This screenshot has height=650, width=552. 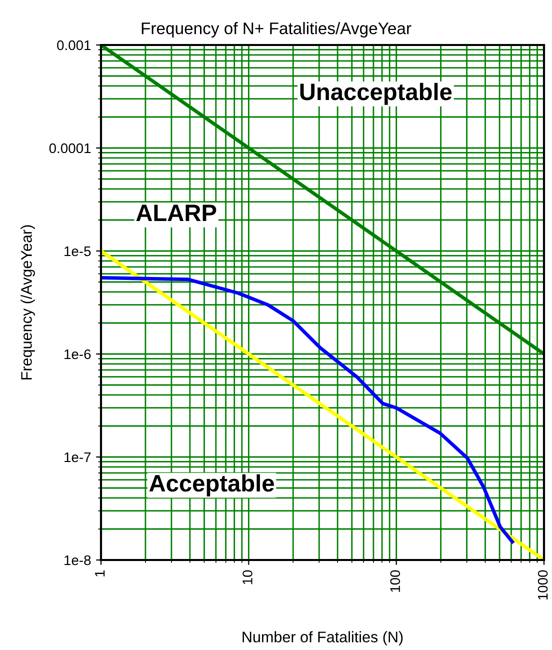 What do you see at coordinates (543, 585) in the screenshot?
I see `x-tick-label: 1000` at bounding box center [543, 585].